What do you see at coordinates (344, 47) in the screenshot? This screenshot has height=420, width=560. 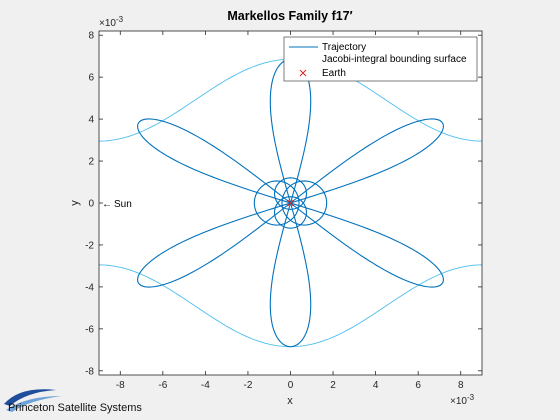 I see `legend-entry-trajectory: Trajectory` at bounding box center [344, 47].